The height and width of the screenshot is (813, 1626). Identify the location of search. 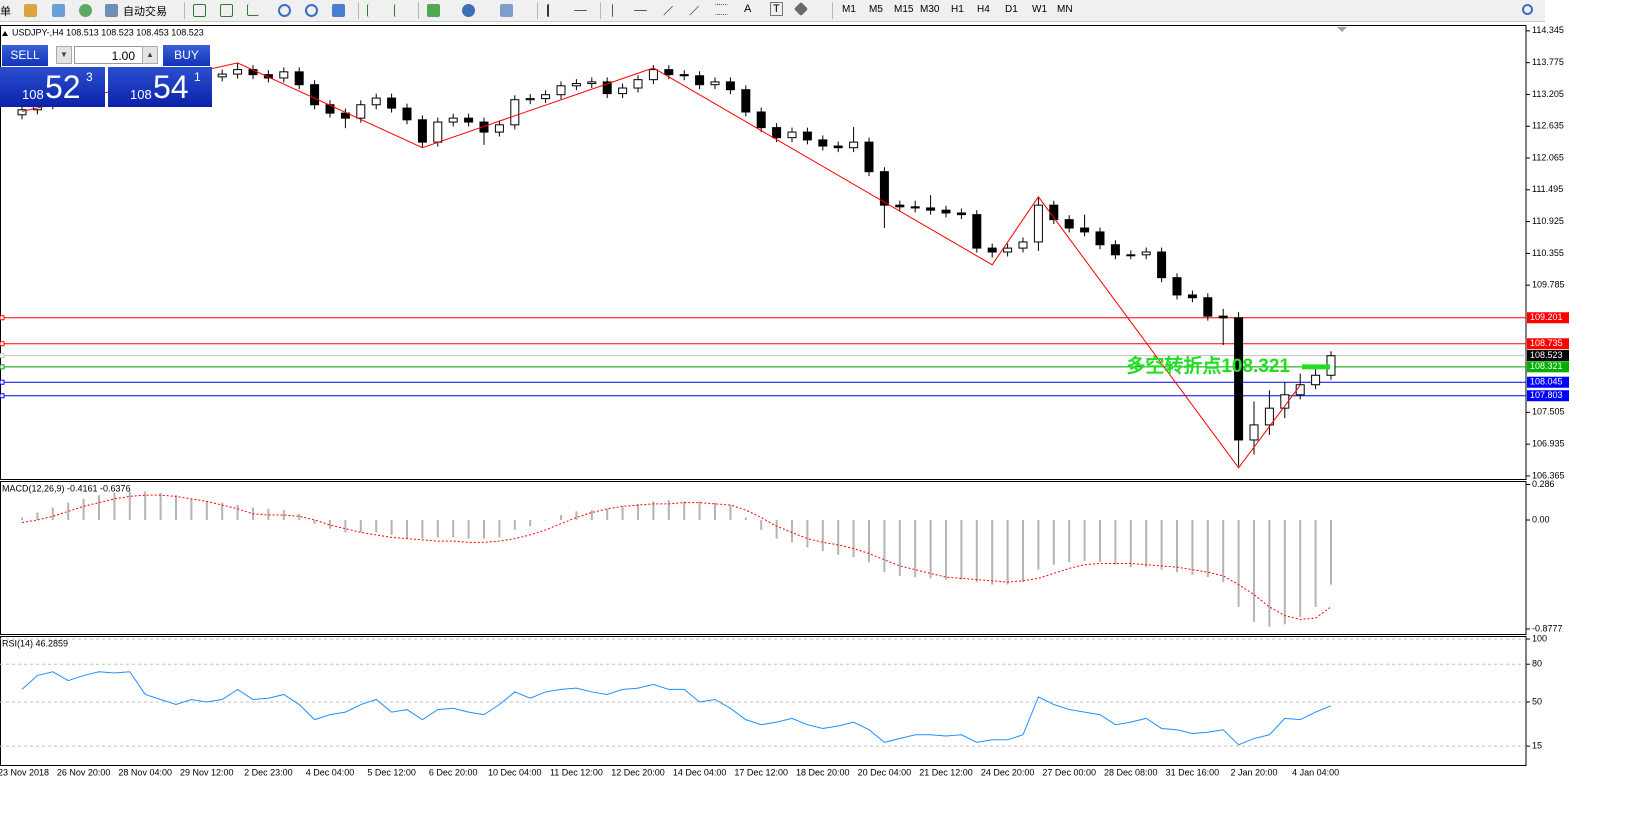
(1527, 9).